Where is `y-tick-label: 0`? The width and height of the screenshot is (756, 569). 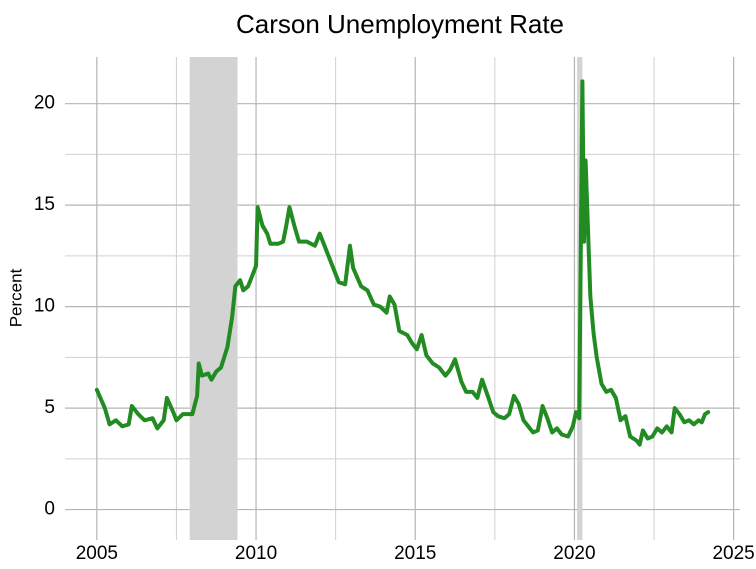
y-tick-label: 0 is located at coordinates (49, 509).